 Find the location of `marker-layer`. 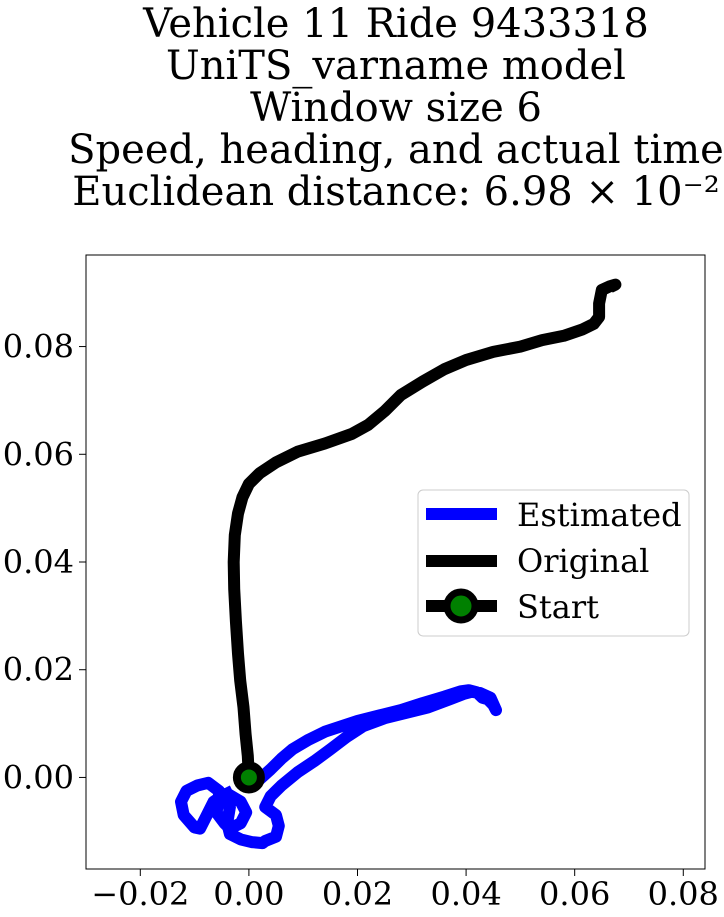

marker-layer is located at coordinates (248, 777).